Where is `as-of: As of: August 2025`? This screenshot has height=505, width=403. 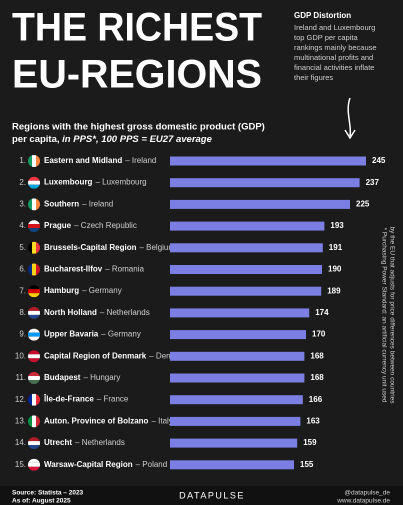
as-of: As of: August 2025 is located at coordinates (41, 501).